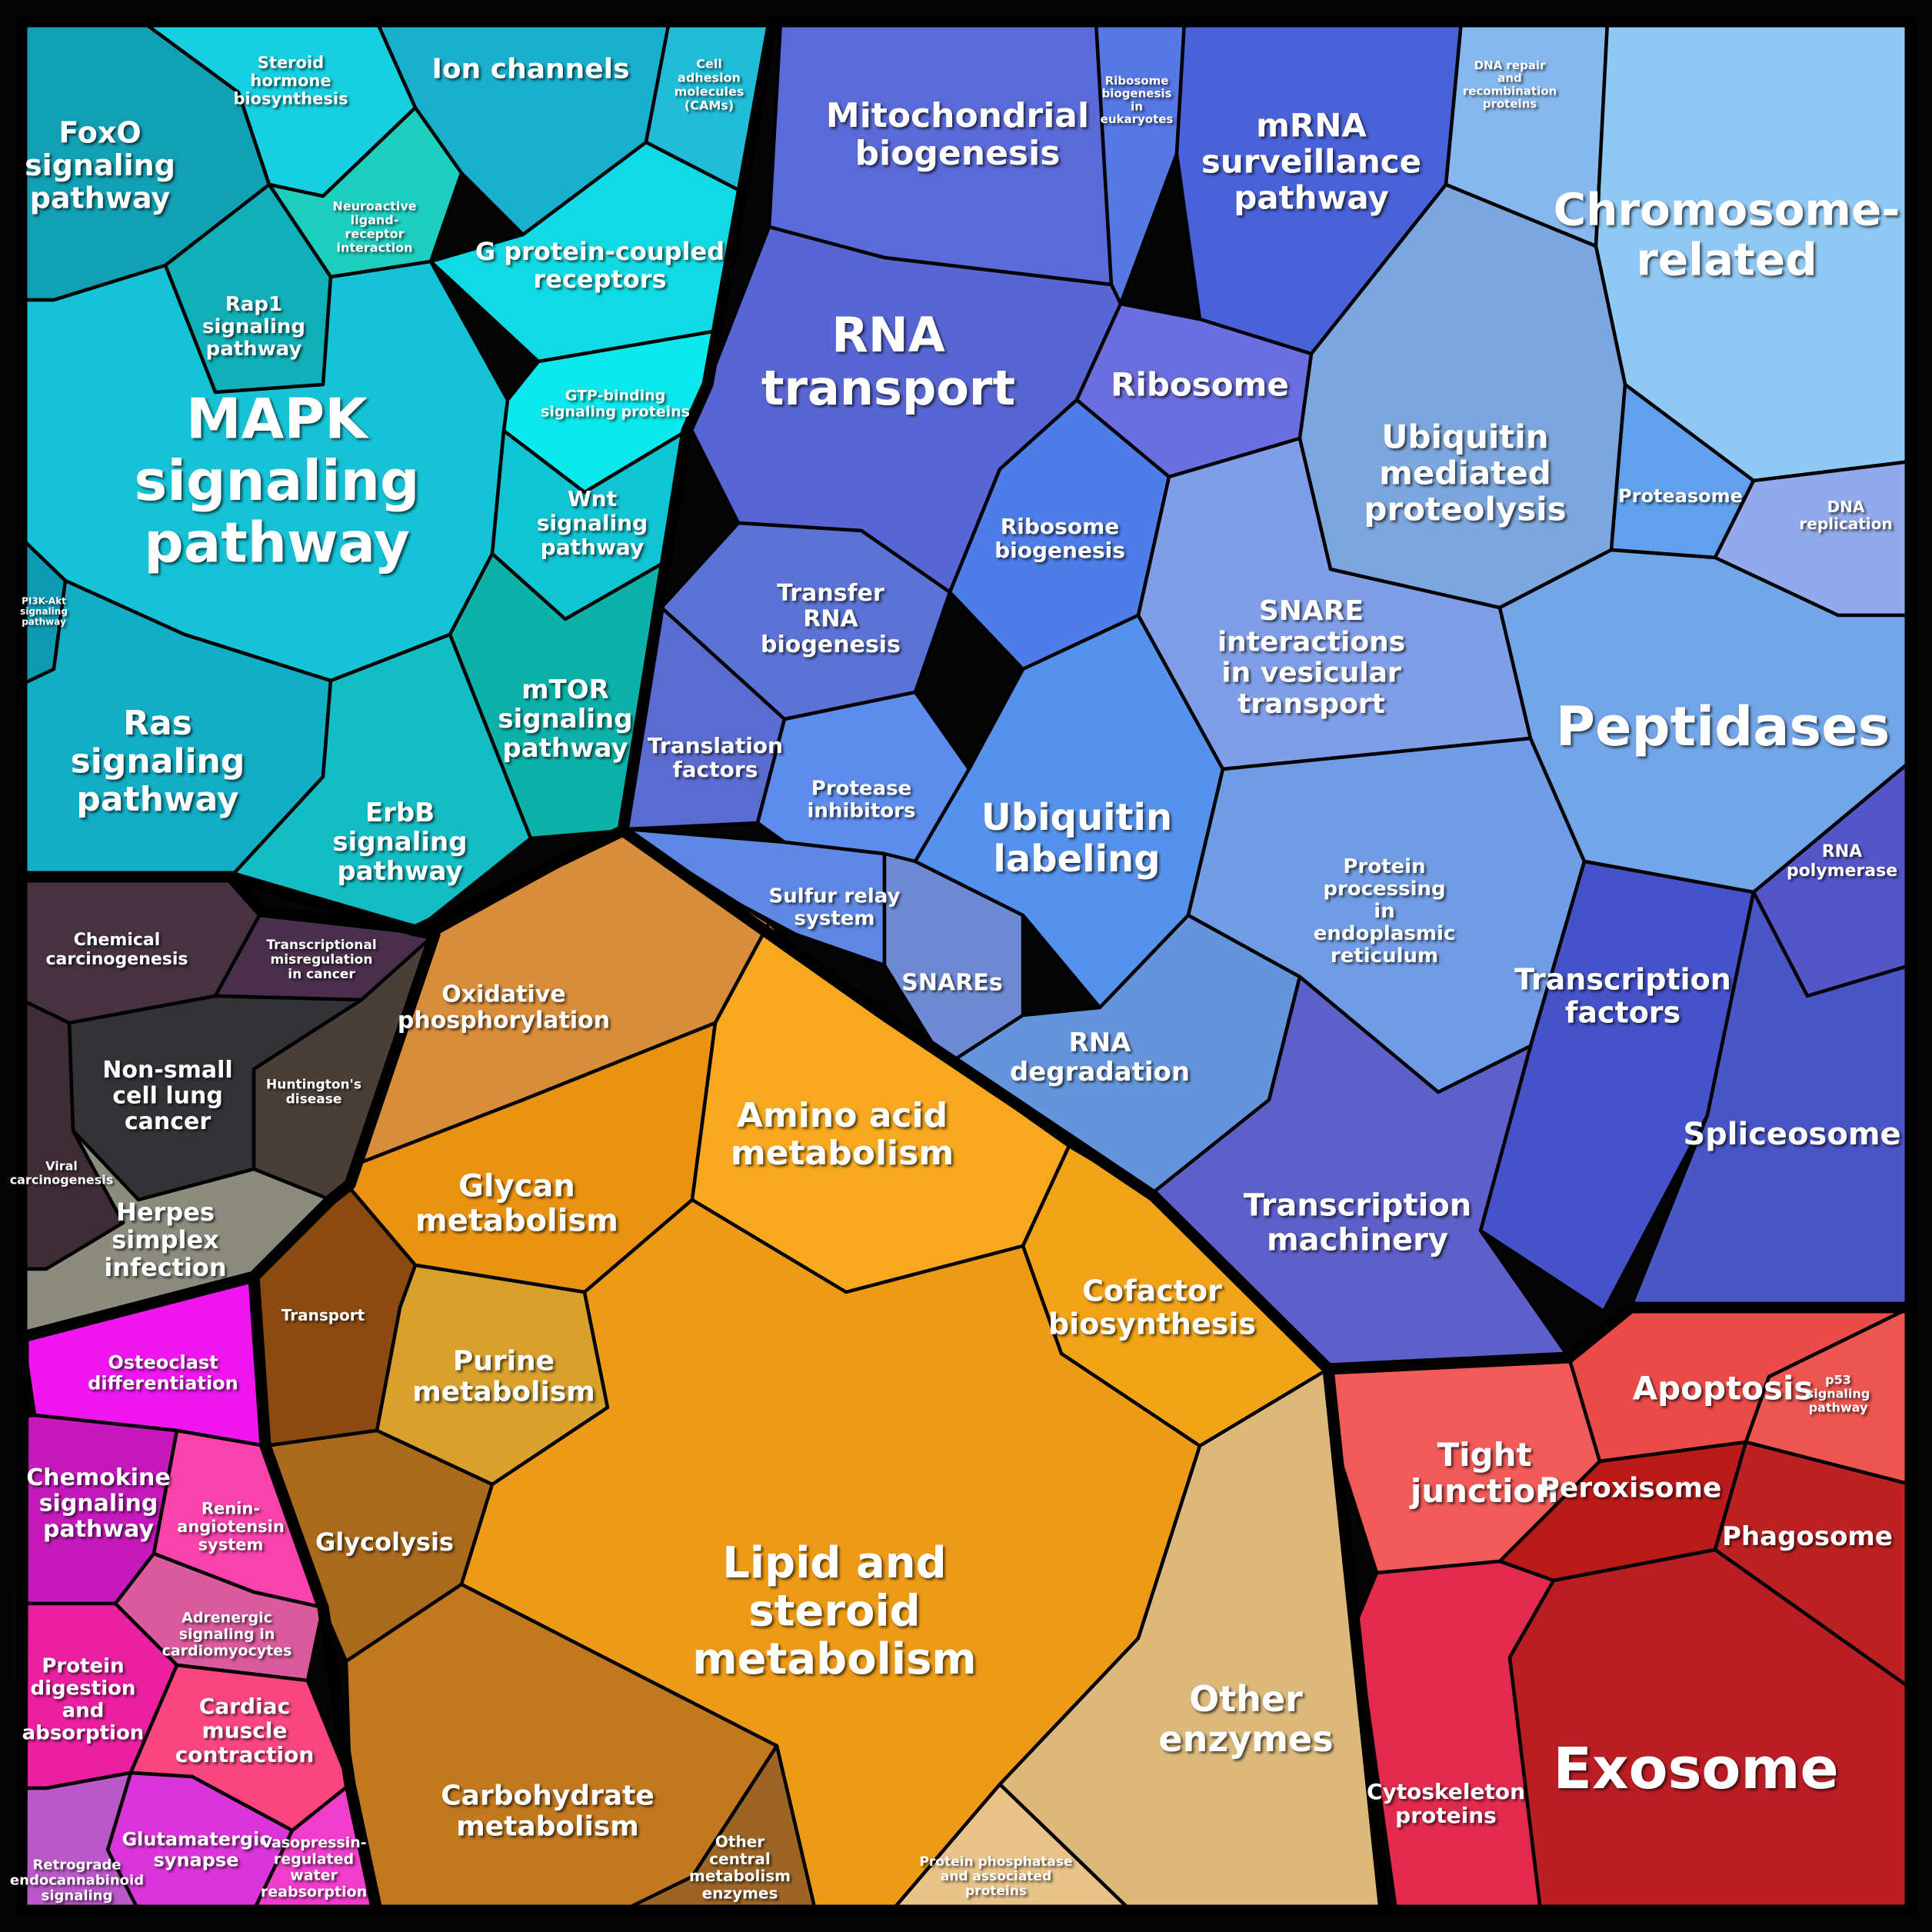 The width and height of the screenshot is (1932, 1932). Describe the element at coordinates (531, 69) in the screenshot. I see `cell-label-line: Ion channels` at that location.